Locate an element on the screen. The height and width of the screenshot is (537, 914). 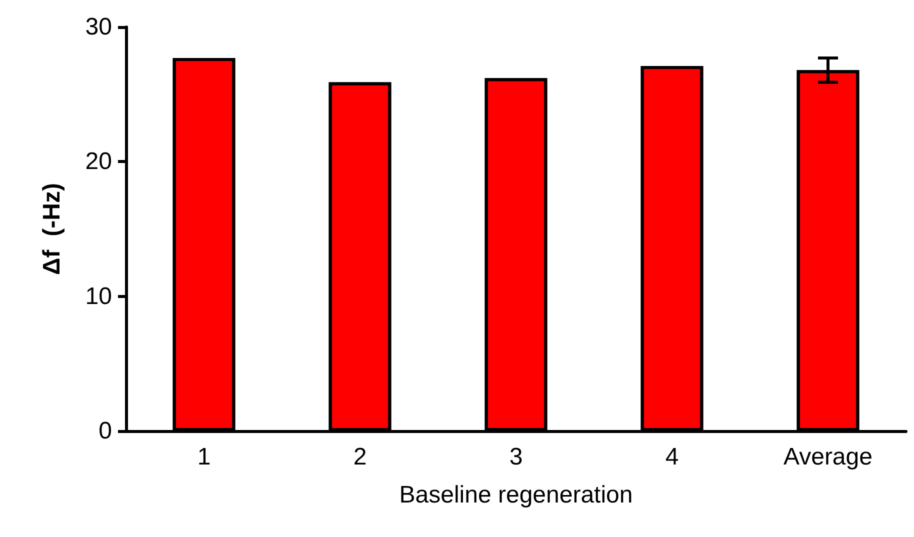
y-tick-label: 30 is located at coordinates (98, 27).